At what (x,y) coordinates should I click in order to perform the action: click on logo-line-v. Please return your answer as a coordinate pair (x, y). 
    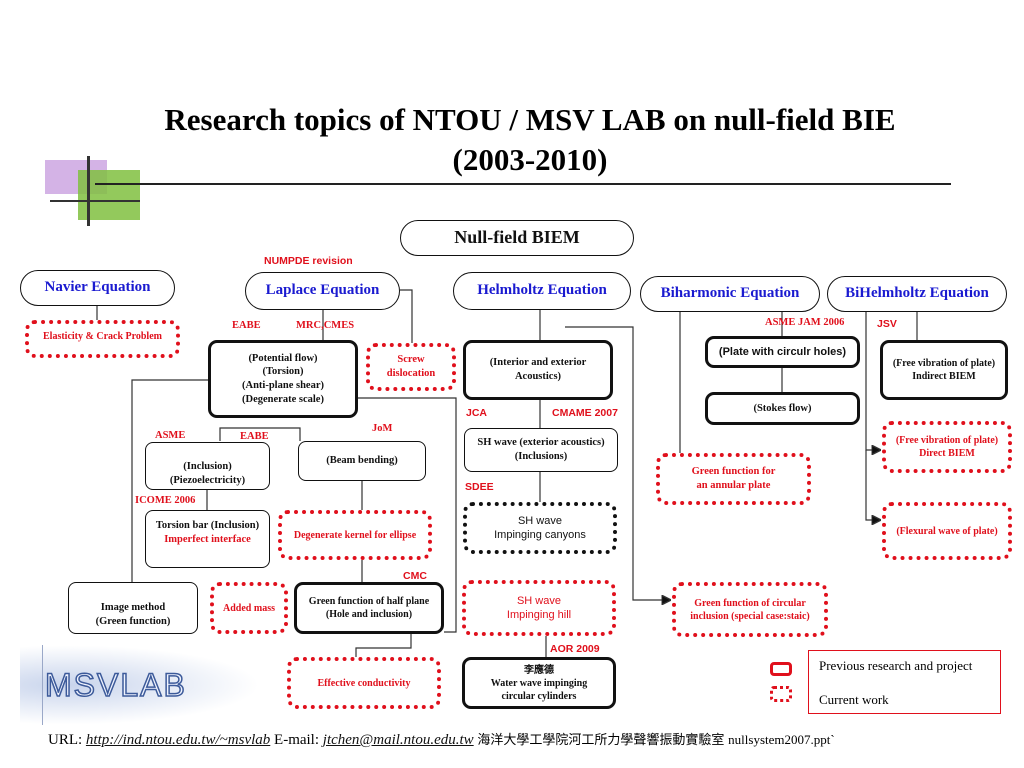
    Looking at the image, I should click on (42, 685).